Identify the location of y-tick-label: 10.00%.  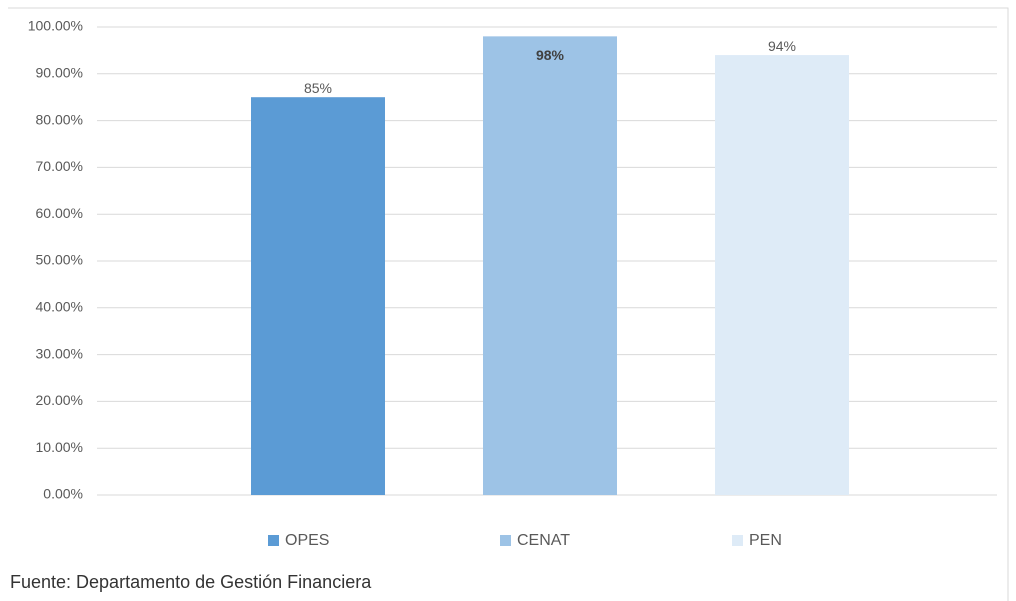
(59, 447).